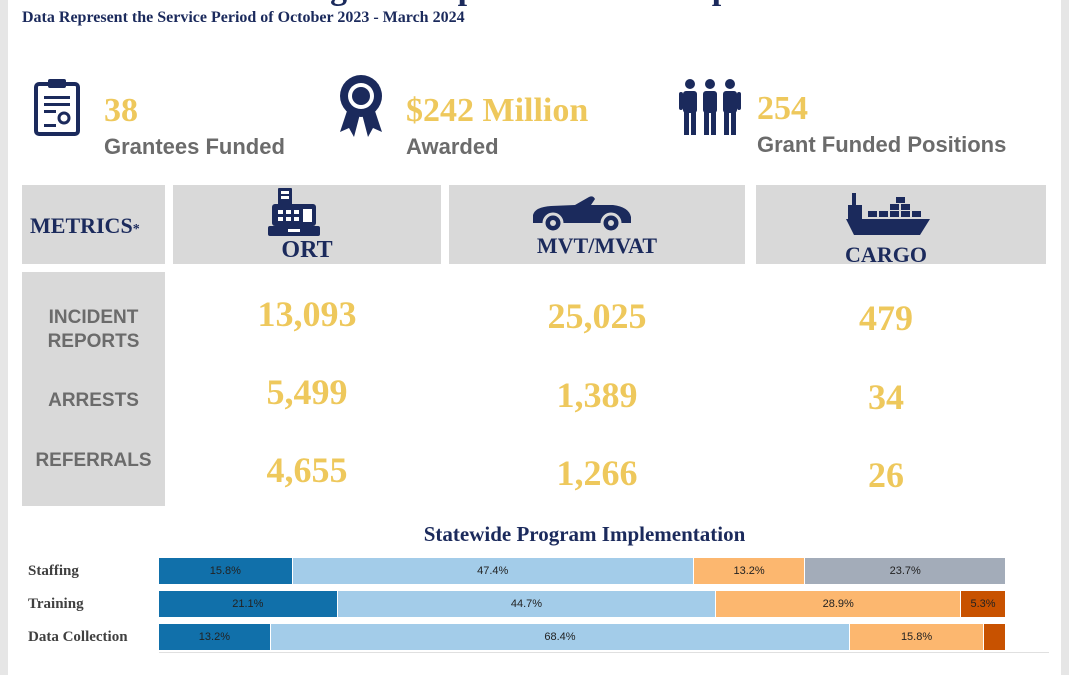 This screenshot has height=675, width=1069. What do you see at coordinates (121, 110) in the screenshot?
I see `grantees-funded-value: 38` at bounding box center [121, 110].